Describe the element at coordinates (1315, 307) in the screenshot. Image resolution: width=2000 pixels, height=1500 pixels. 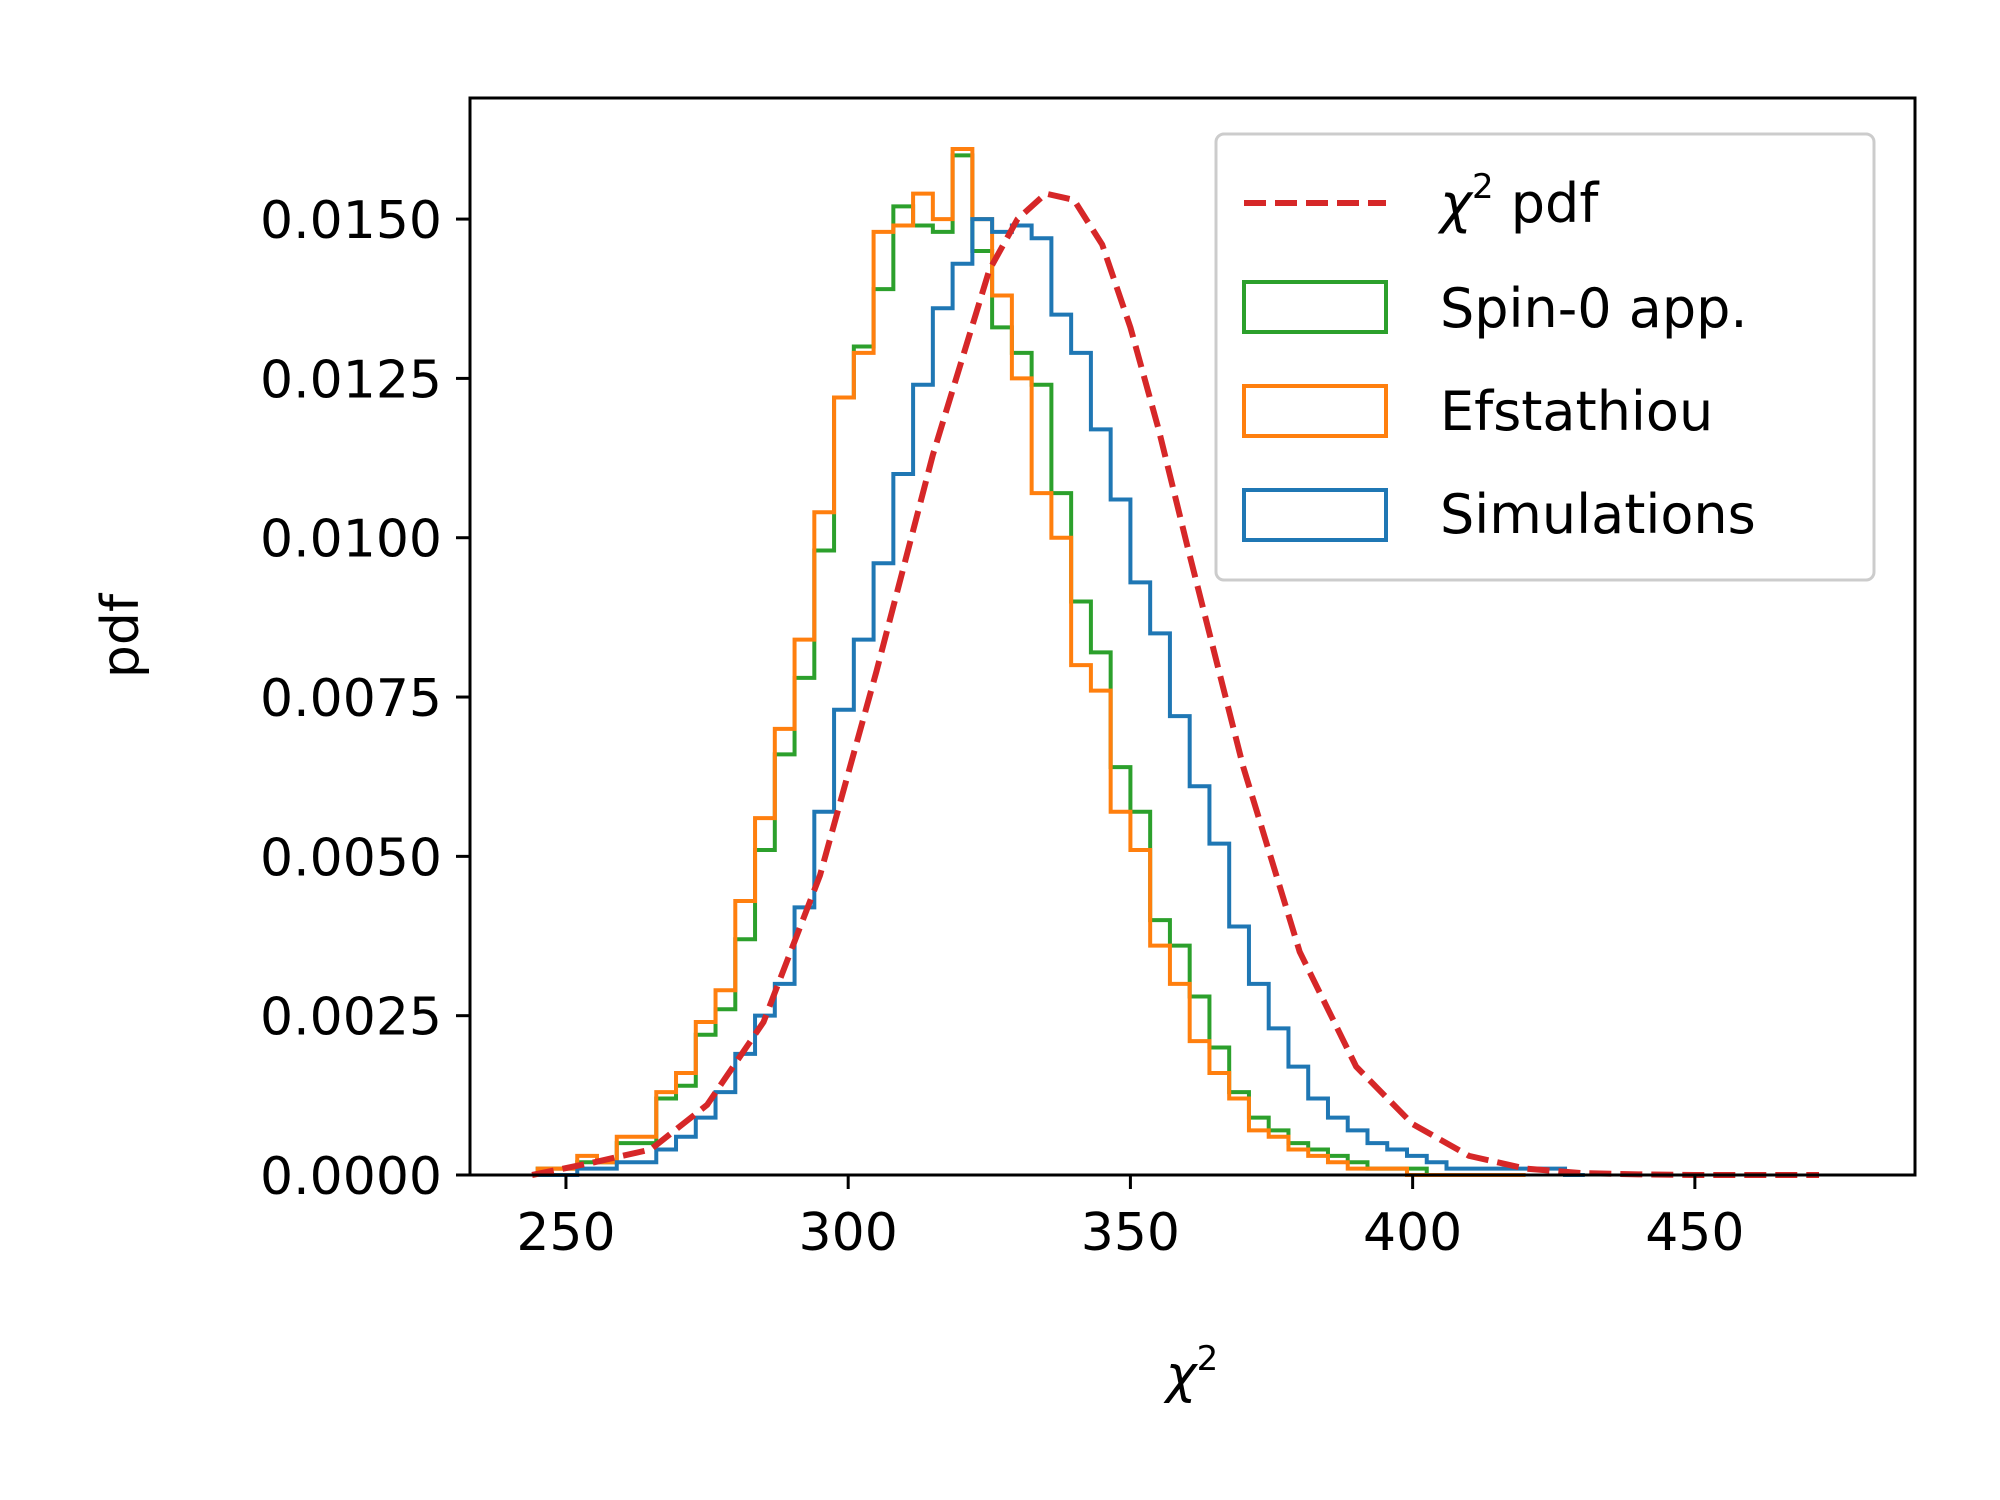
I see `legend-key-spin0` at that location.